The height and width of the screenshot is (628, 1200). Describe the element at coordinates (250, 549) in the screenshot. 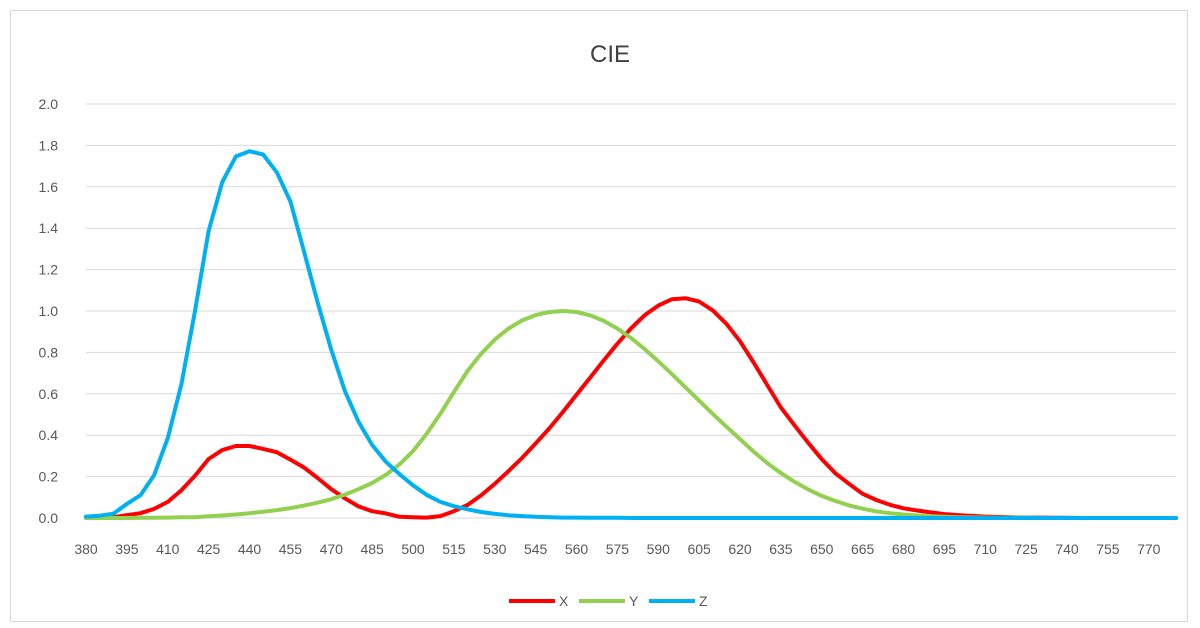

I see `x-tick-label: 440` at that location.